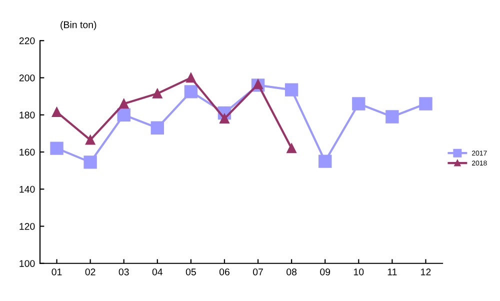  Describe the element at coordinates (27, 152) in the screenshot. I see `y-tick-label: 160` at that location.